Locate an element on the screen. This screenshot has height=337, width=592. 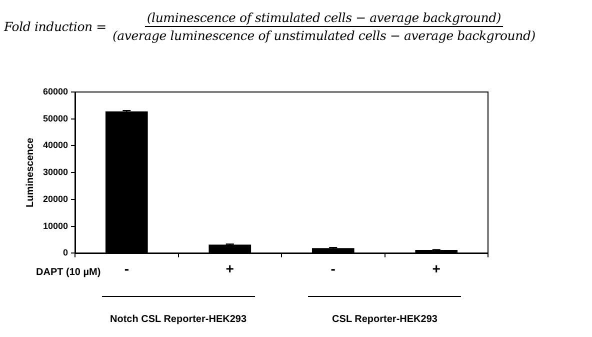
text: Fold induction = is located at coordinates (55, 26).